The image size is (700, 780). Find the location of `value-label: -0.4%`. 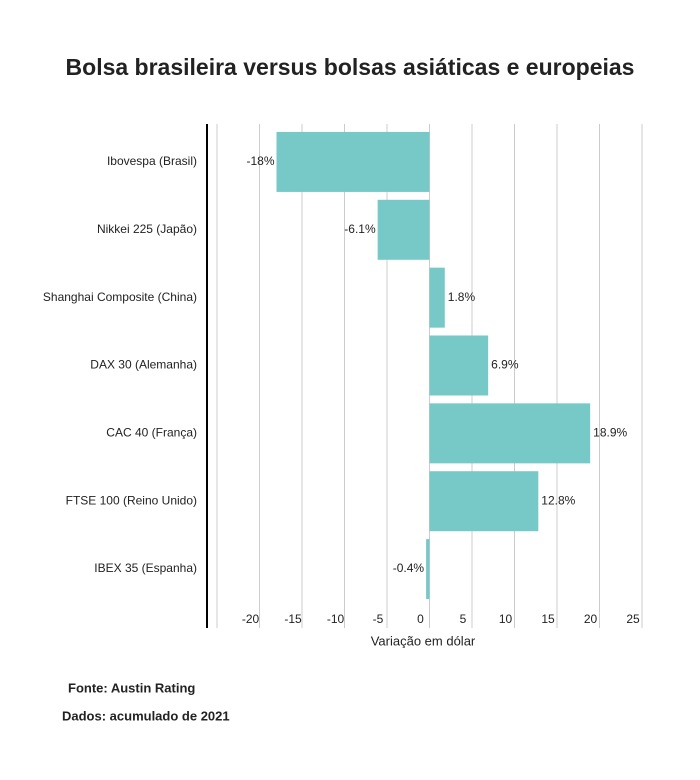

value-label: -0.4% is located at coordinates (409, 568).